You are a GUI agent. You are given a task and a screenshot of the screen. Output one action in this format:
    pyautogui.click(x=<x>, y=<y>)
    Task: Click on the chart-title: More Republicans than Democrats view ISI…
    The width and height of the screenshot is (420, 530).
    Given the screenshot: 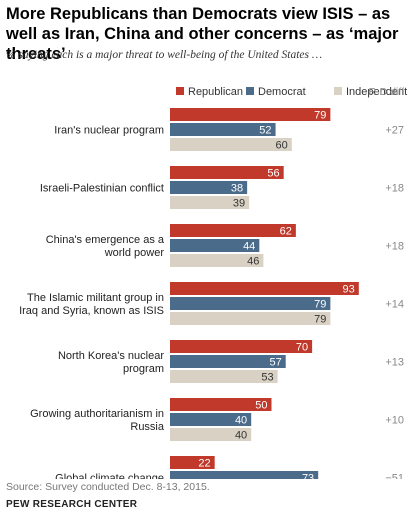 What is the action you would take?
    pyautogui.click(x=202, y=34)
    